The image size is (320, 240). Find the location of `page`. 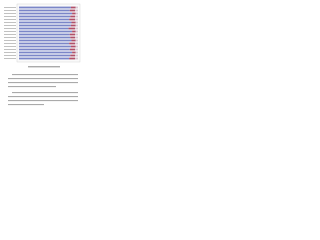

page is located at coordinates (43, 59).